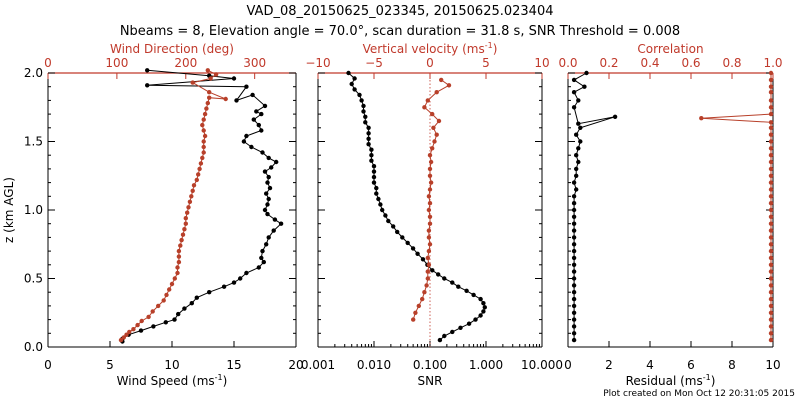 This screenshot has width=800, height=404. Describe the element at coordinates (9, 210) in the screenshot. I see `y-axis-label: z (km AGL)` at that location.